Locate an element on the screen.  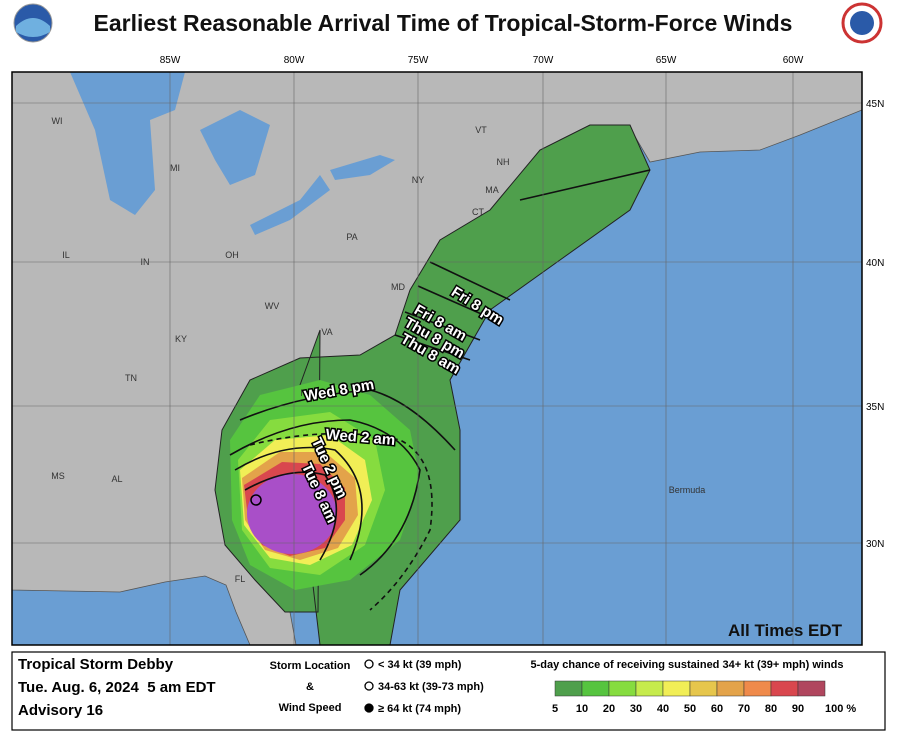
storm-legend-title: Storm Location is located at coordinates (310, 666).